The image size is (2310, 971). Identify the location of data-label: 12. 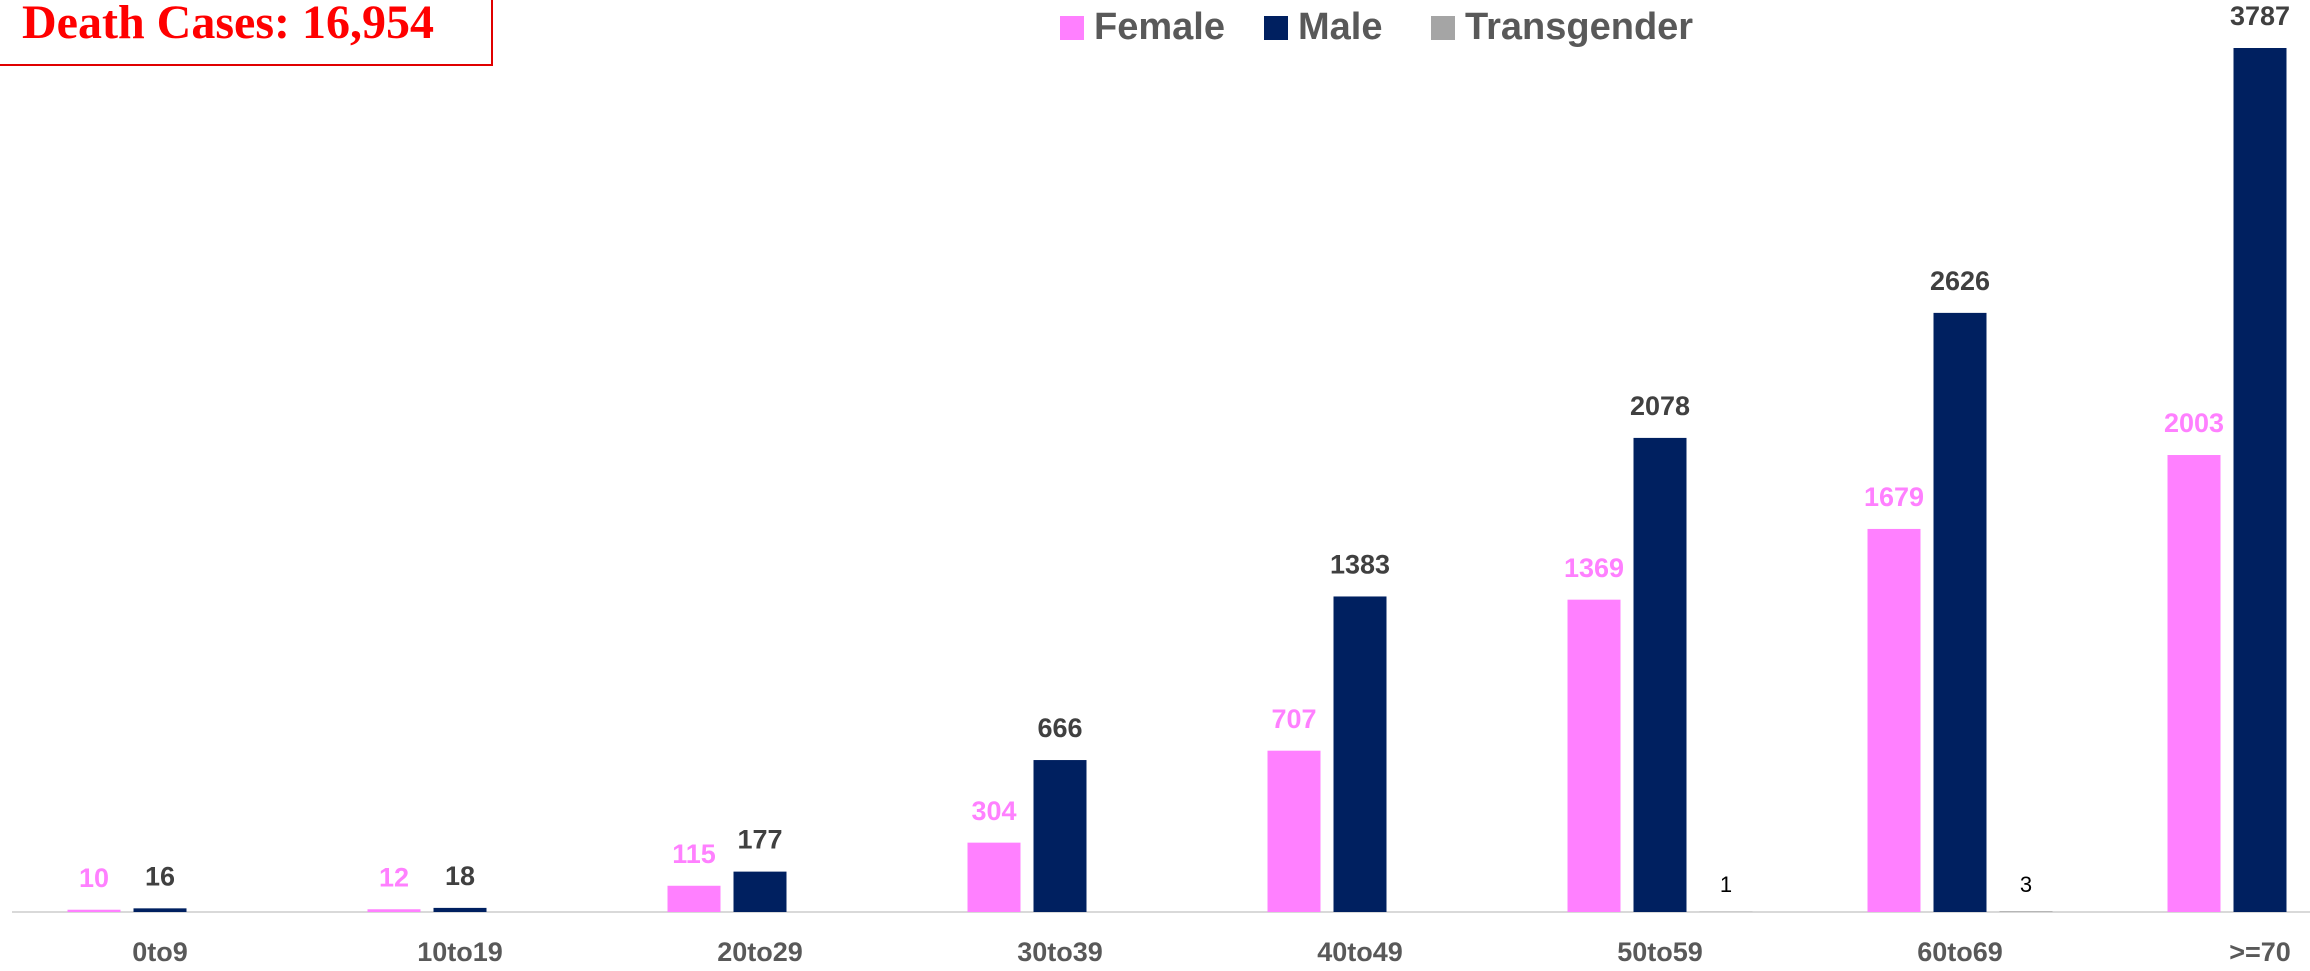
(394, 877).